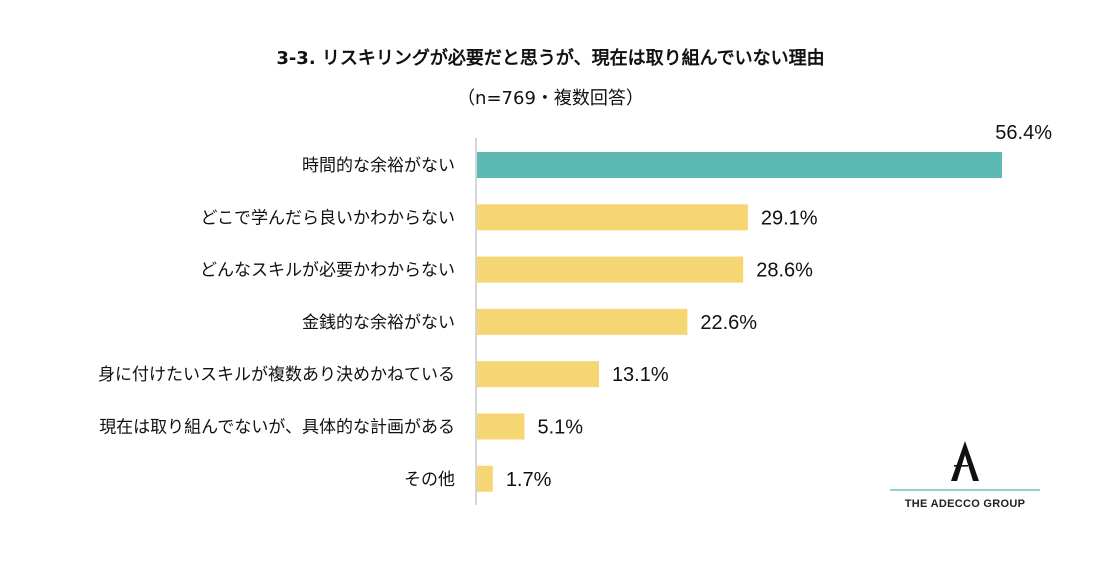 The height and width of the screenshot is (564, 1101). Describe the element at coordinates (728, 323) in the screenshot. I see `value-label-4: 22.6%` at that location.